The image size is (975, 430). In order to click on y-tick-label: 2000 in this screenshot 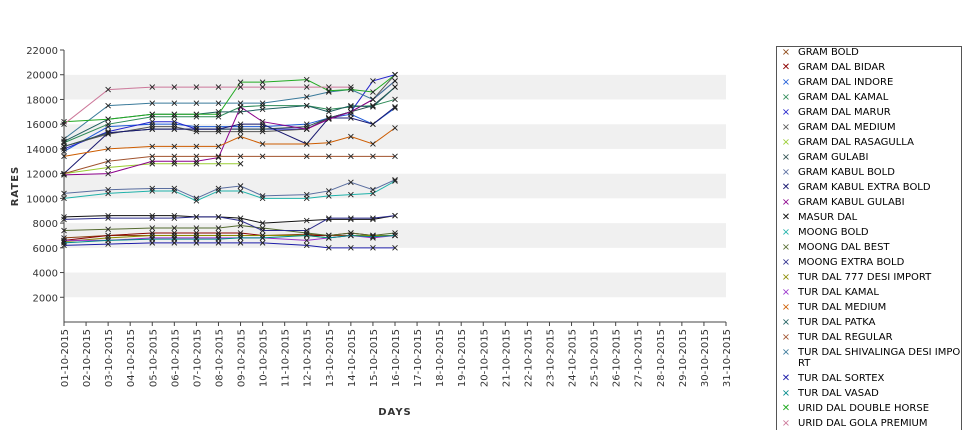, I will do `click(45, 298)`.